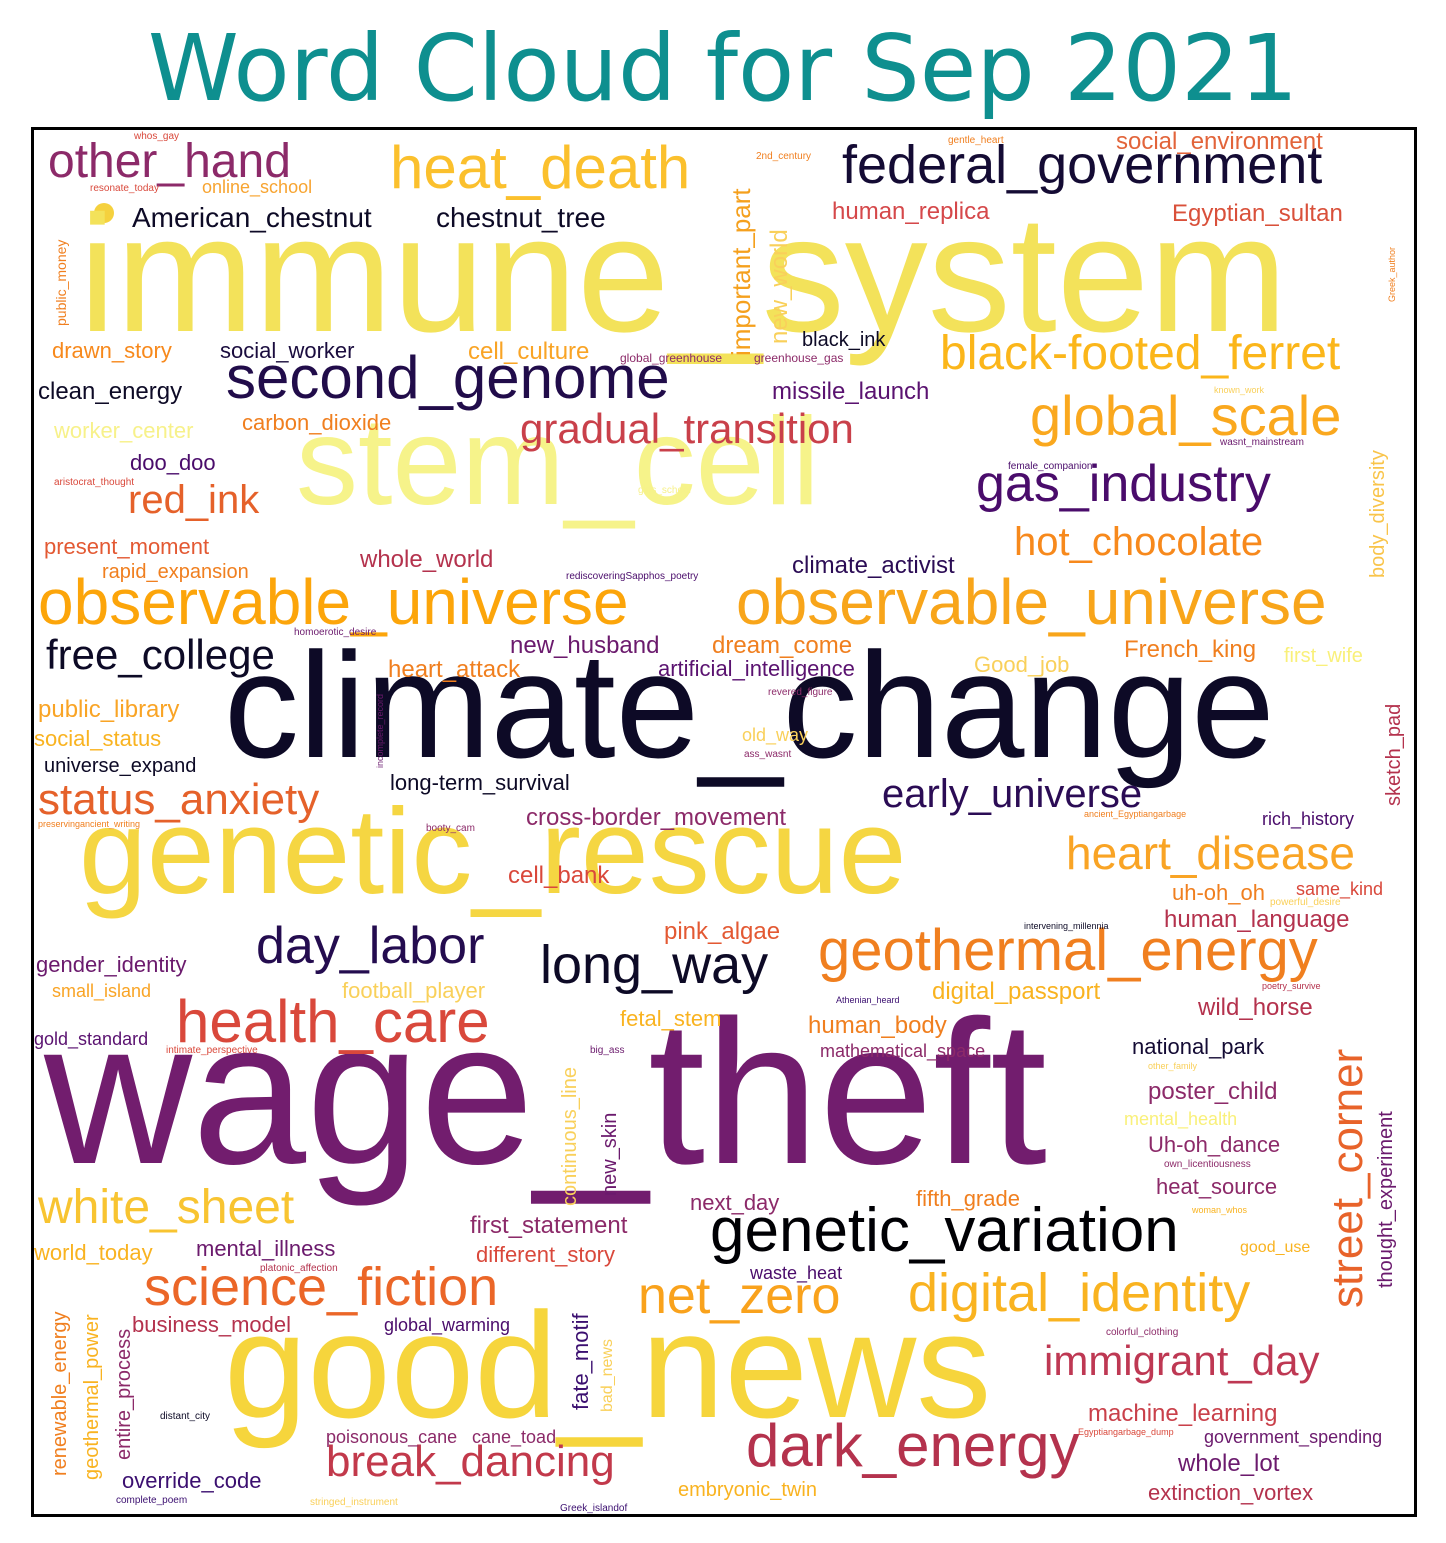 The image size is (1446, 1543). I want to click on word-cloud-term: public_library, so click(109, 709).